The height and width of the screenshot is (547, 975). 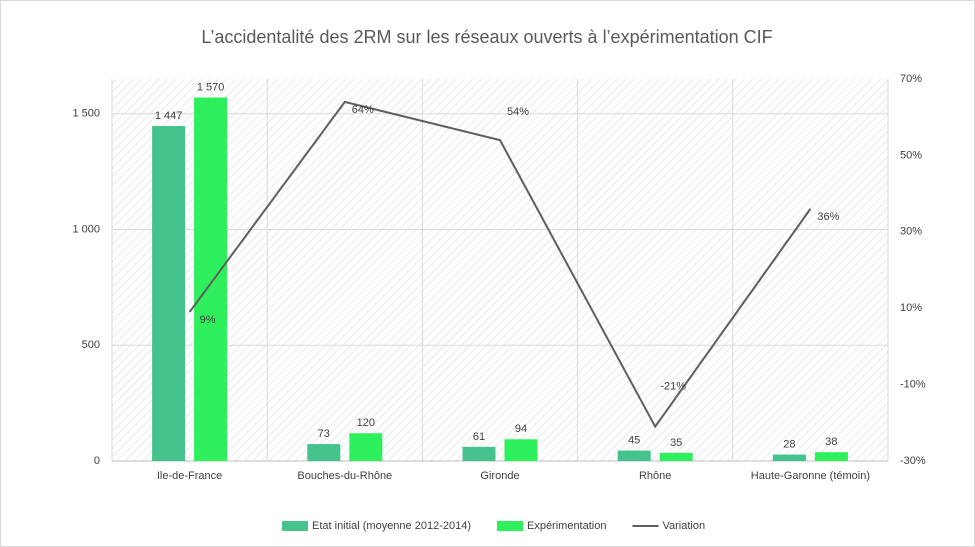 What do you see at coordinates (97, 461) in the screenshot?
I see `y-tick-label: 0` at bounding box center [97, 461].